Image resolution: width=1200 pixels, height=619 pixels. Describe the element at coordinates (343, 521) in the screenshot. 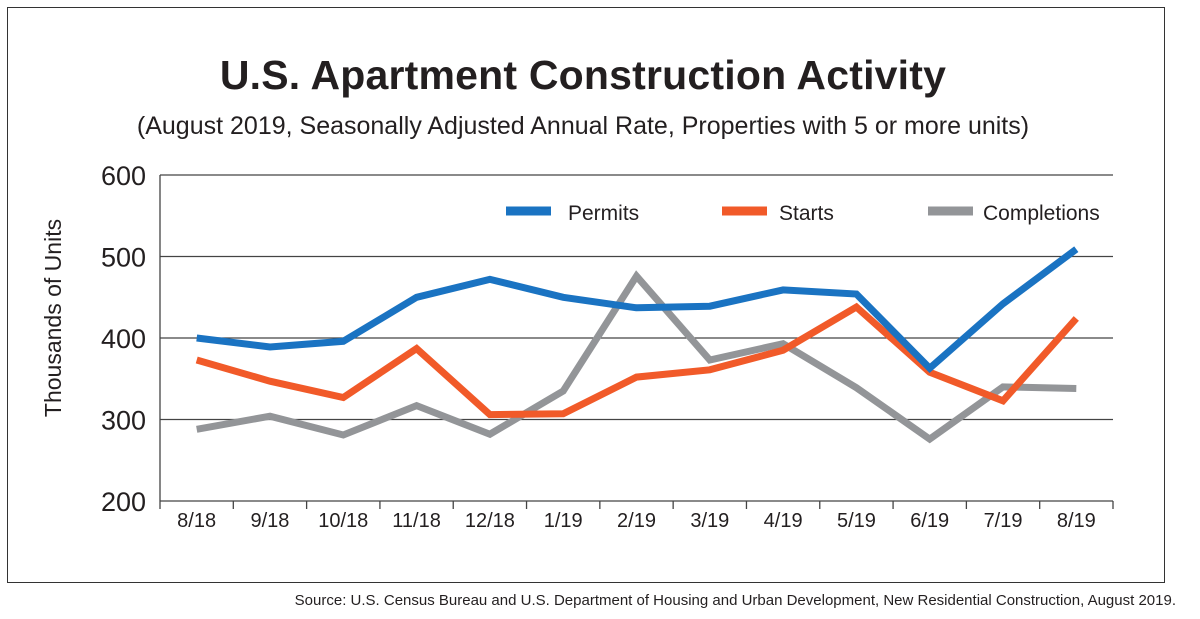

I see `x-tick-label: 10/18` at that location.